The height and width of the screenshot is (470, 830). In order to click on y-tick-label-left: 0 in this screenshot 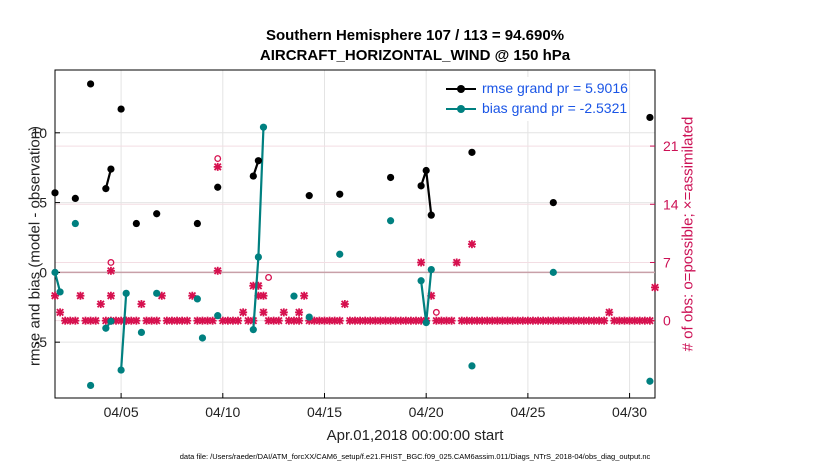, I will do `click(43, 272)`.